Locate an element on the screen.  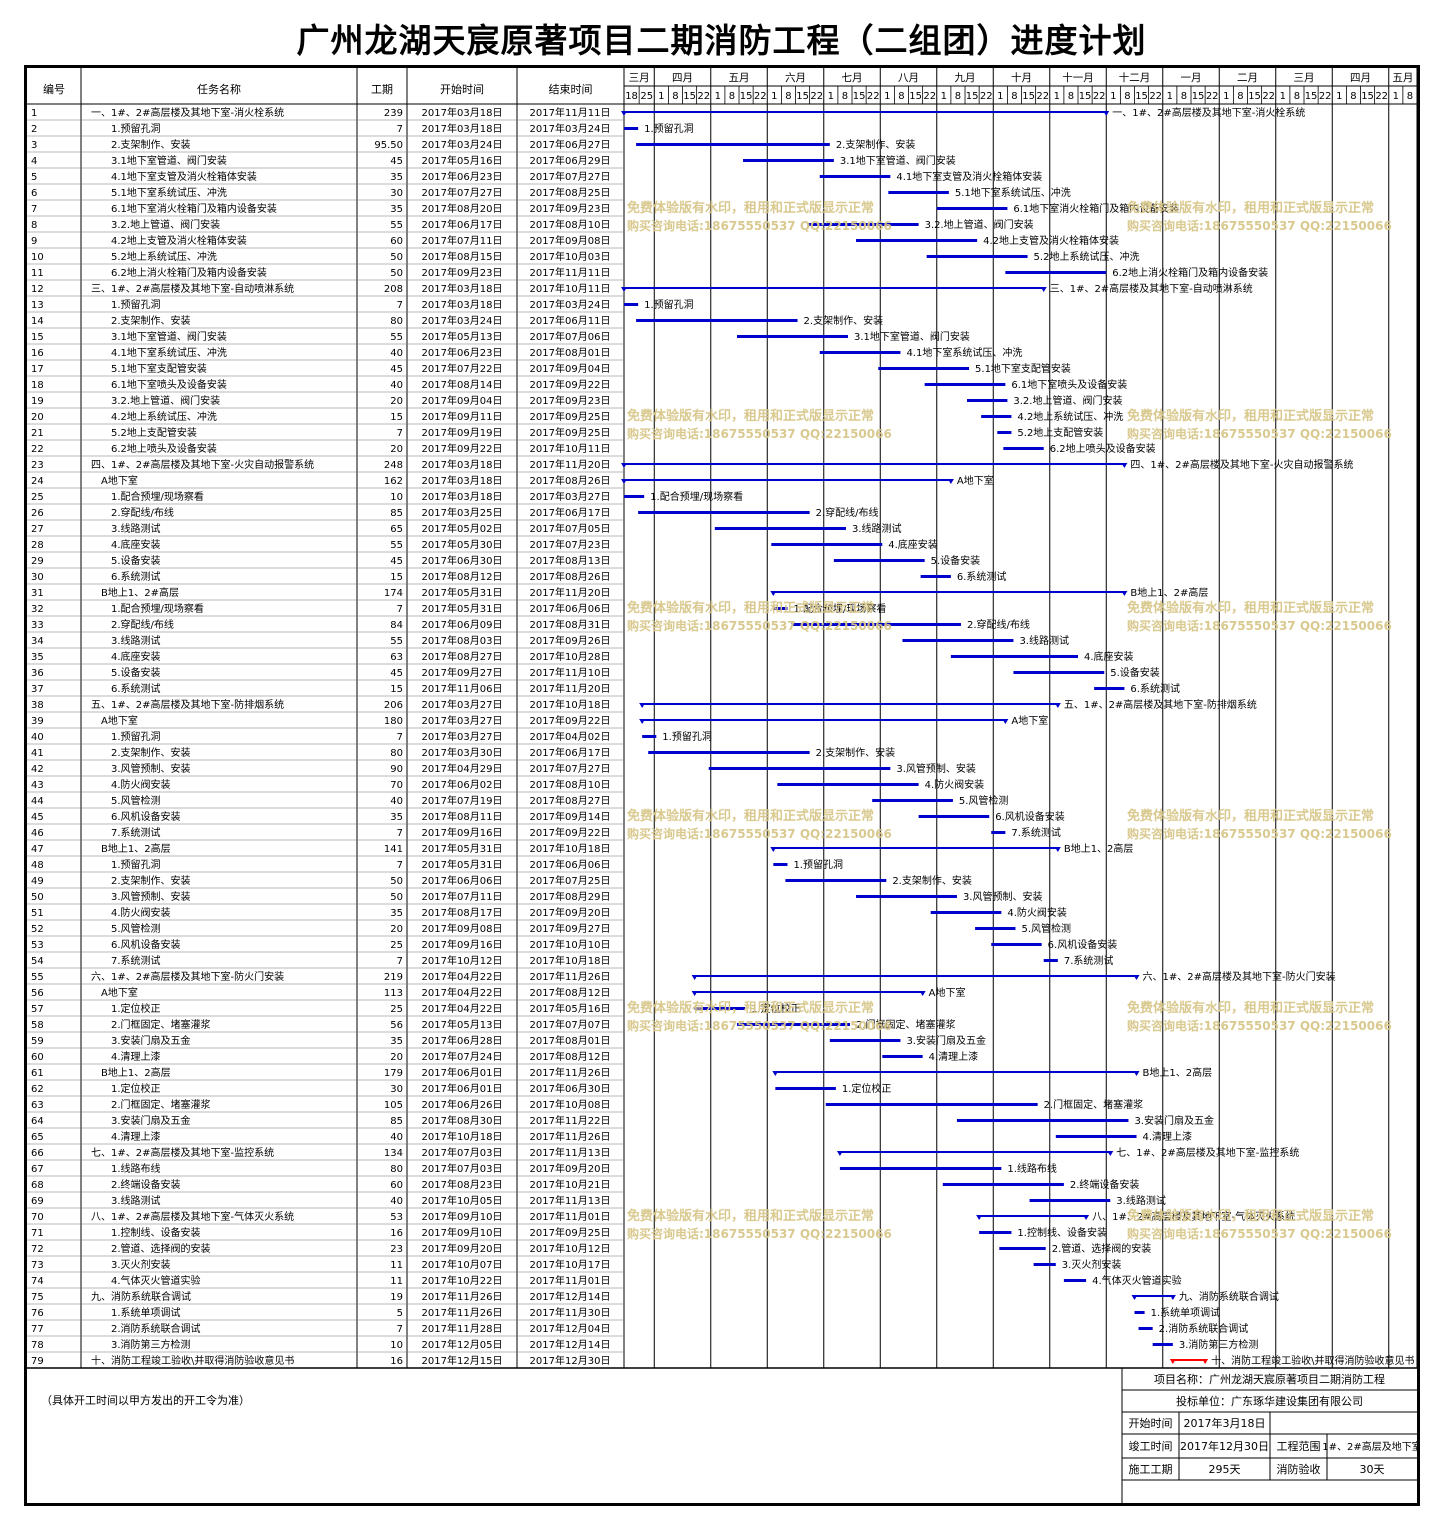
row-end: 2017年10月28日 is located at coordinates (570, 656).